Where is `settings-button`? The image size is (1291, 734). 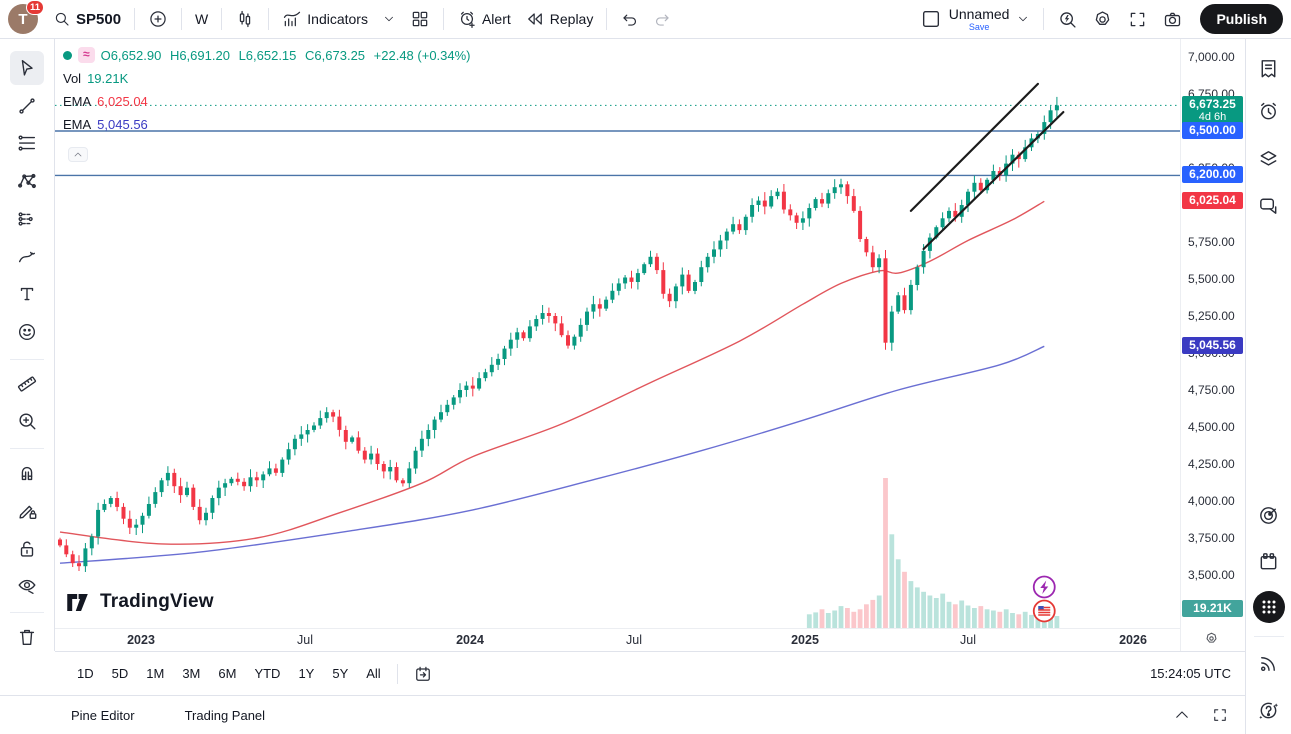
settings-button is located at coordinates (1102, 19).